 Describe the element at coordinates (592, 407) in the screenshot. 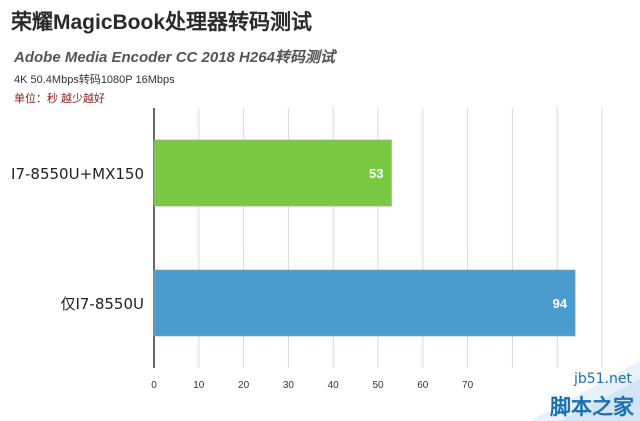

I see `watermark-name: 脚本之家` at that location.